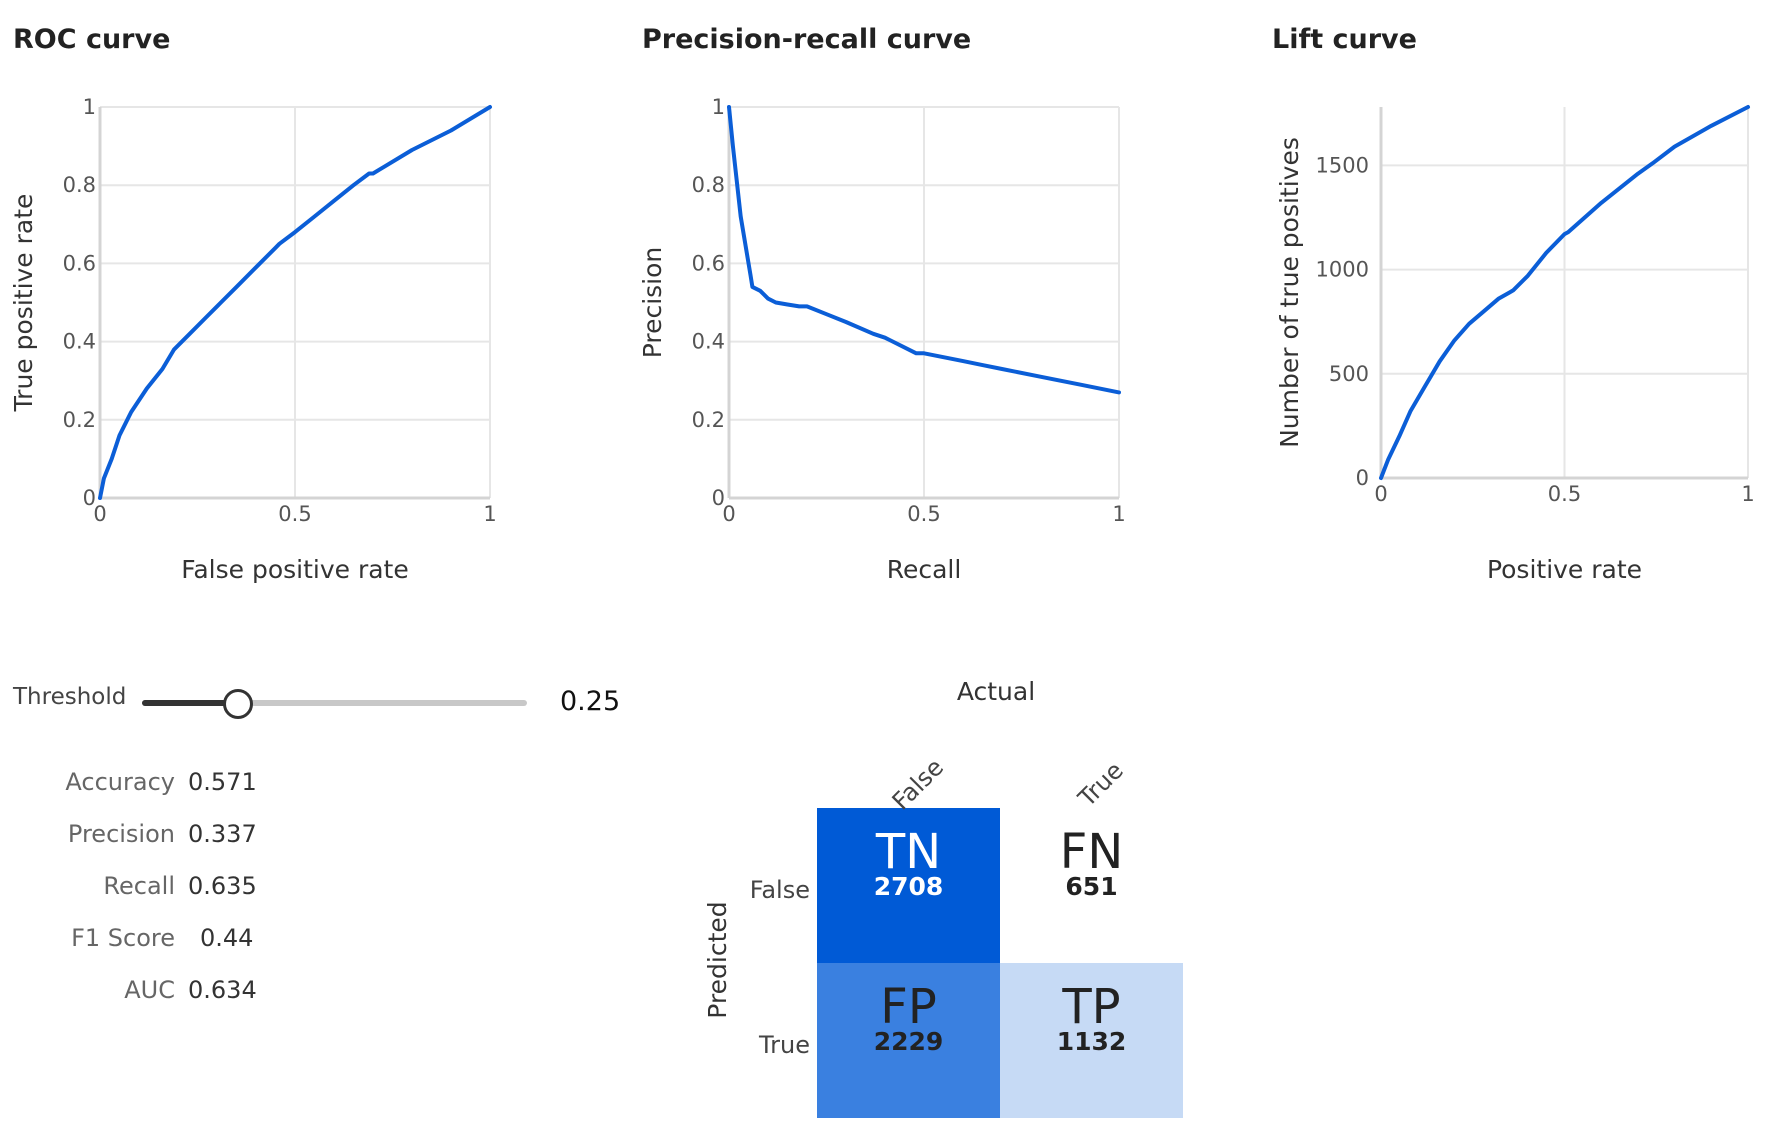  I want to click on pr-chart: 0 0.5 1 0 0.2 0.4 0.6 0.8 1 Recall Precision, so click(882, 339).